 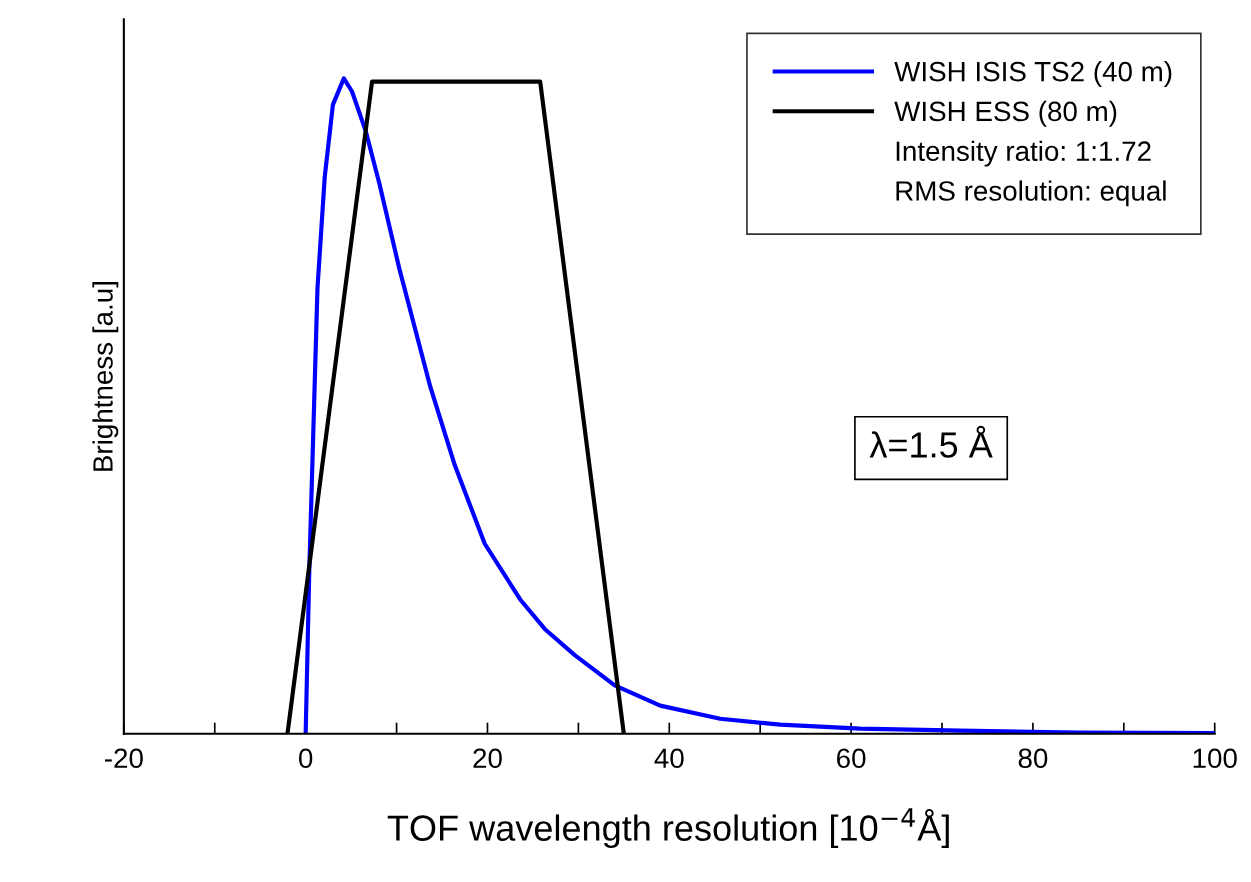 What do you see at coordinates (105, 376) in the screenshot?
I see `y-axis-title: Brightness [a.u]` at bounding box center [105, 376].